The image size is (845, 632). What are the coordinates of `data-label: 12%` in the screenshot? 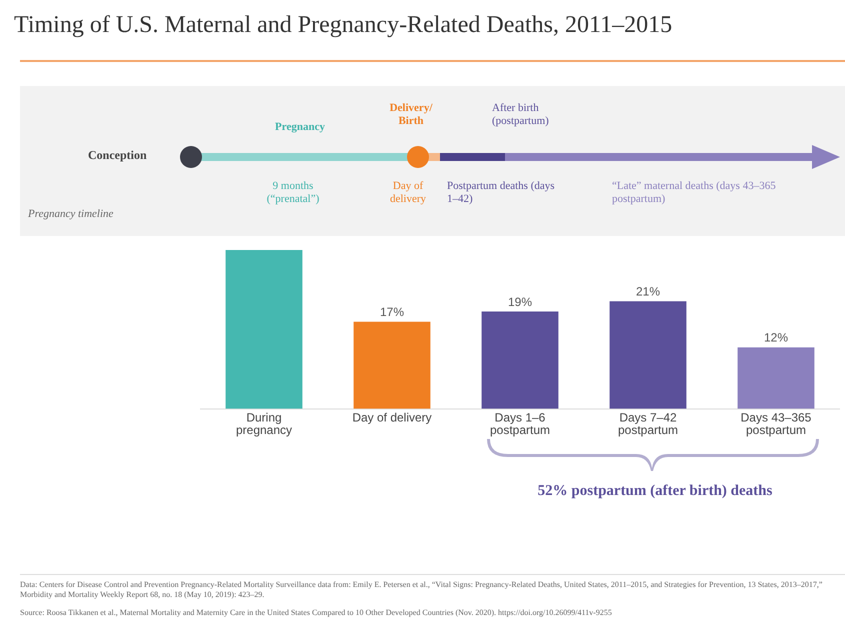 It's located at (776, 337).